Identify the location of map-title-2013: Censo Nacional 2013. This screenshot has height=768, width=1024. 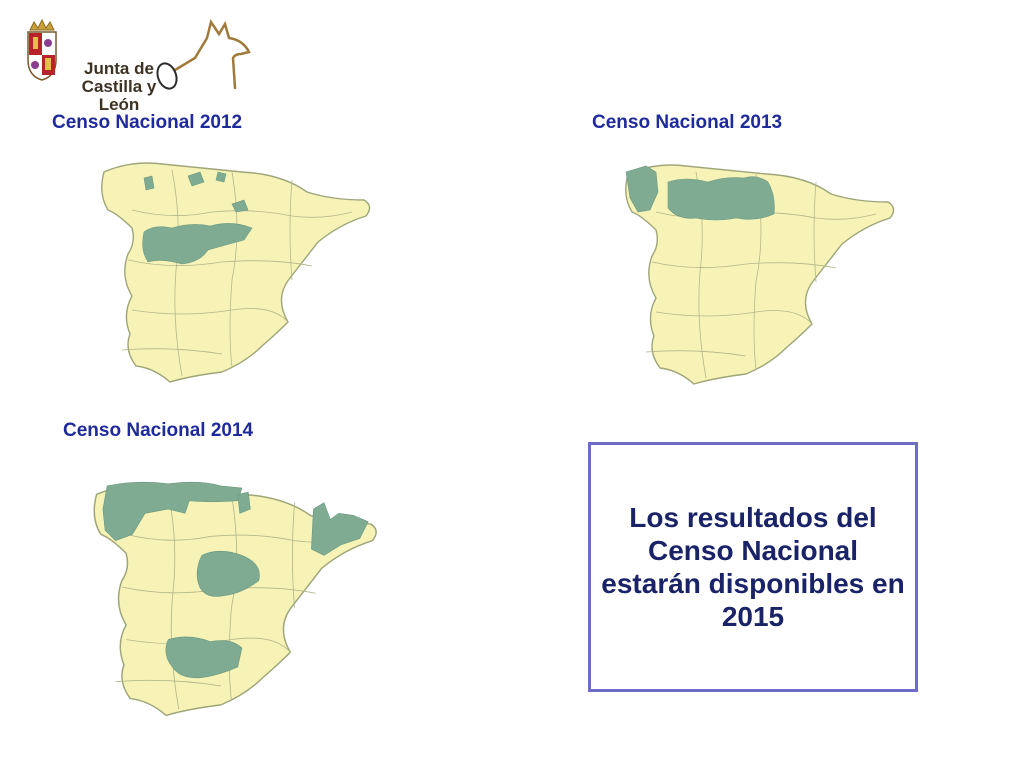
(687, 122).